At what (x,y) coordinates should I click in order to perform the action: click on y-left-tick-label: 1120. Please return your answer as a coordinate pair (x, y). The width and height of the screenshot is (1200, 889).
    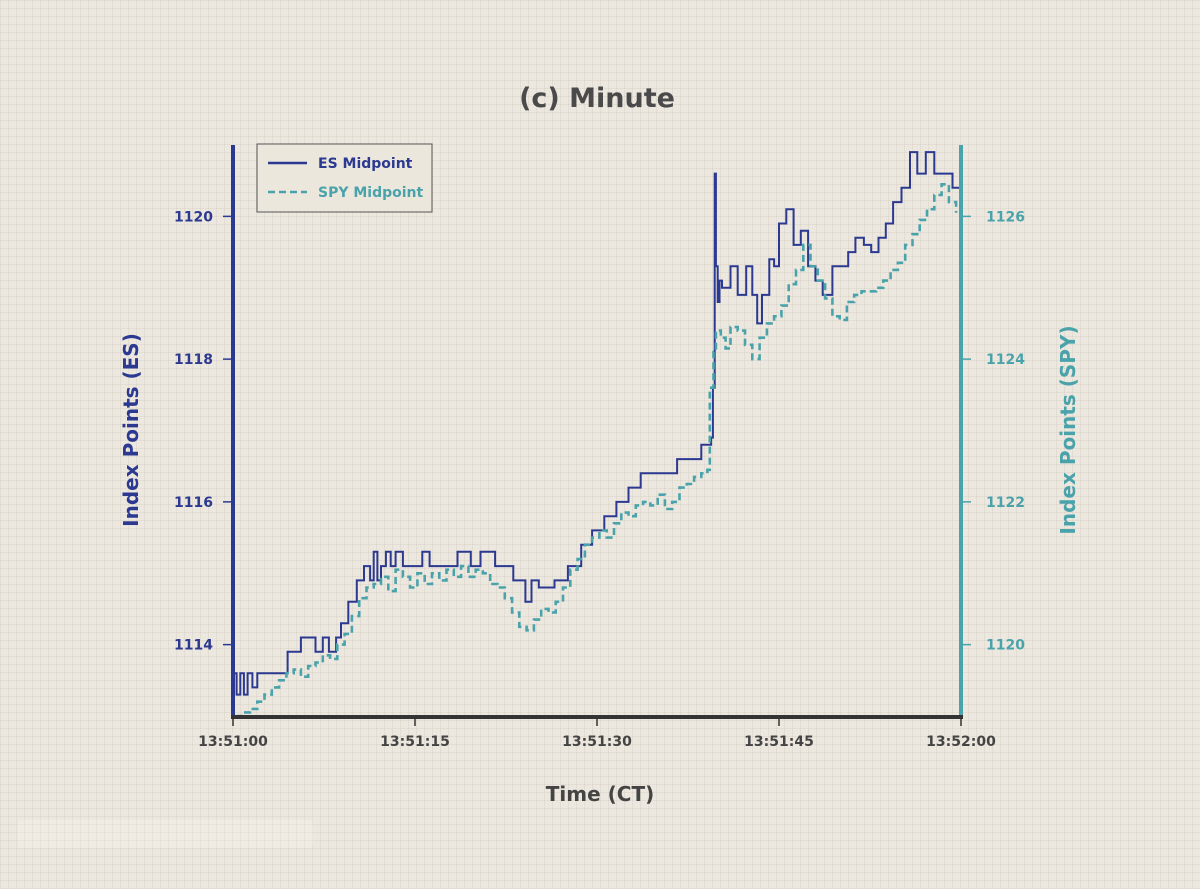
    Looking at the image, I should click on (193, 217).